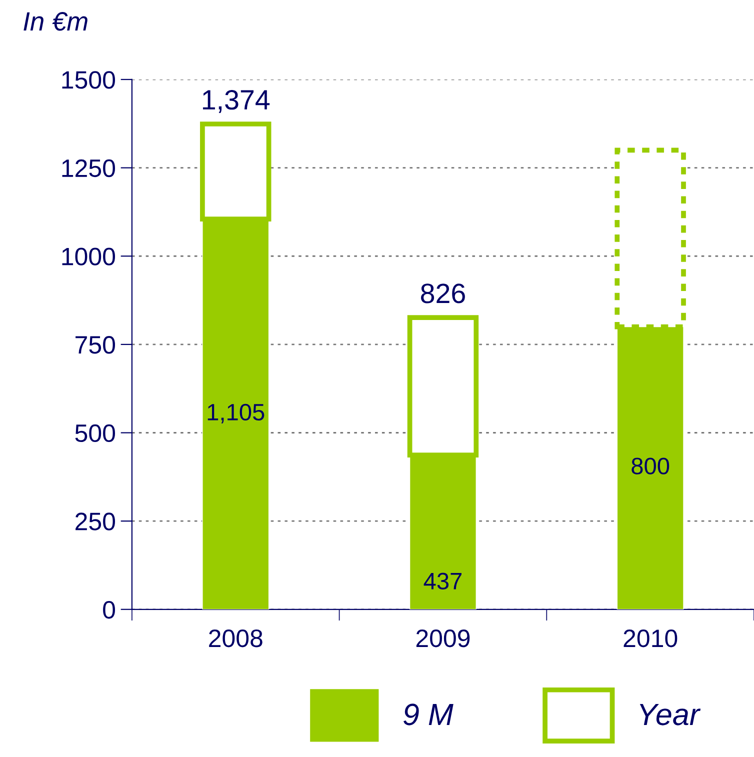 The image size is (754, 757). What do you see at coordinates (670, 715) in the screenshot?
I see `legend-label: Year` at bounding box center [670, 715].